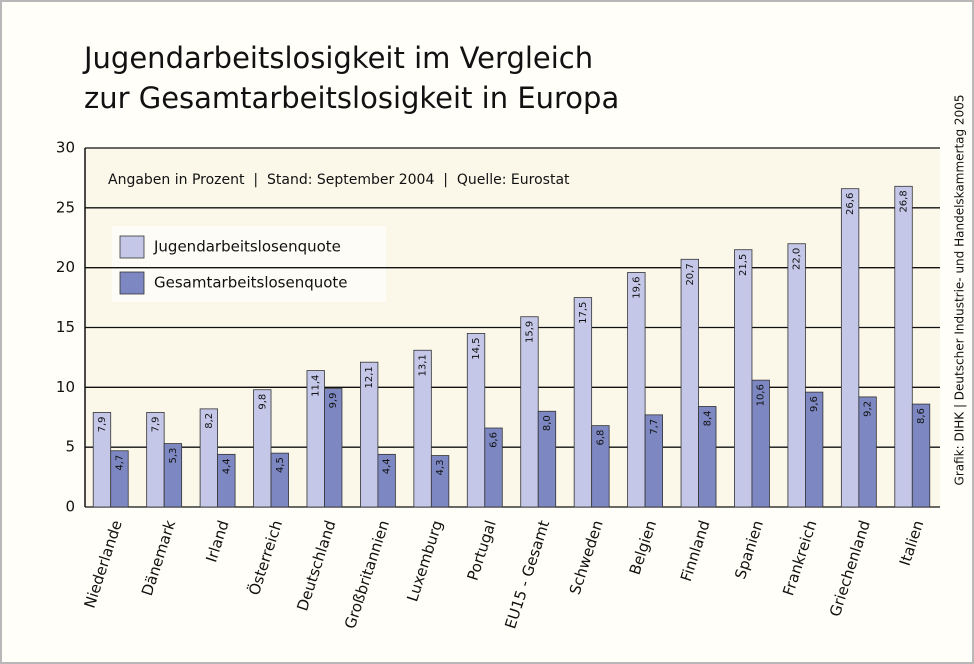 The width and height of the screenshot is (974, 664). Describe the element at coordinates (423, 365) in the screenshot. I see `value-label: 13,1` at that location.